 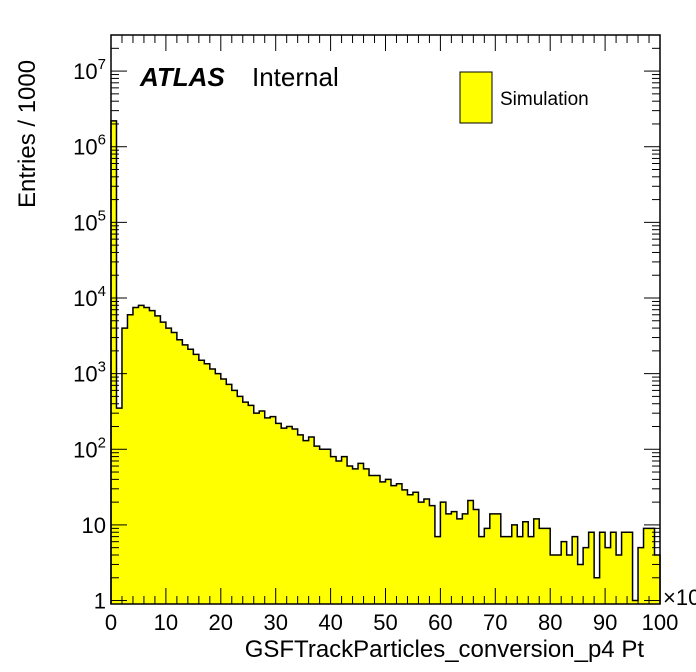 What do you see at coordinates (445, 649) in the screenshot?
I see `x-axis-title: GSFTrackParticles_conversion_p4 Pt` at bounding box center [445, 649].